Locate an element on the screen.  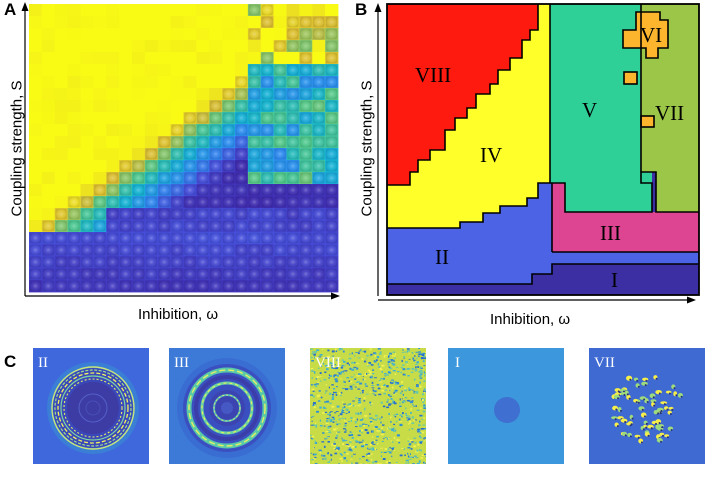
thumbnail-viii-label: VIII is located at coordinates (328, 363).